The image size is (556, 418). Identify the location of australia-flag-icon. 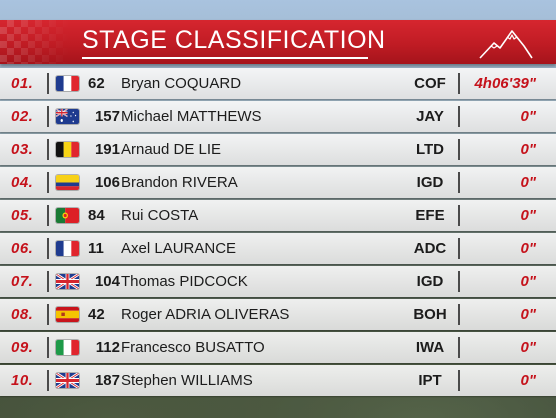
(67, 116).